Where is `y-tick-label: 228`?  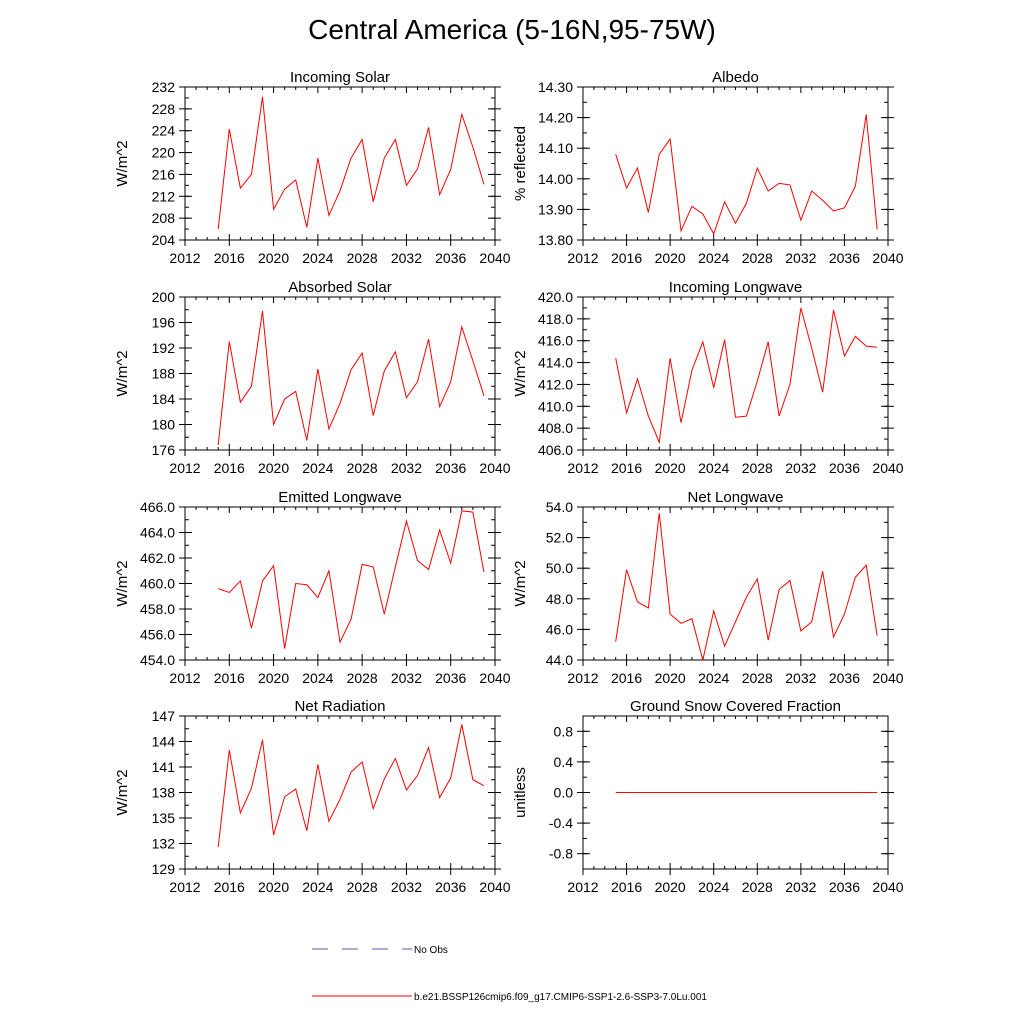
y-tick-label: 228 is located at coordinates (164, 109).